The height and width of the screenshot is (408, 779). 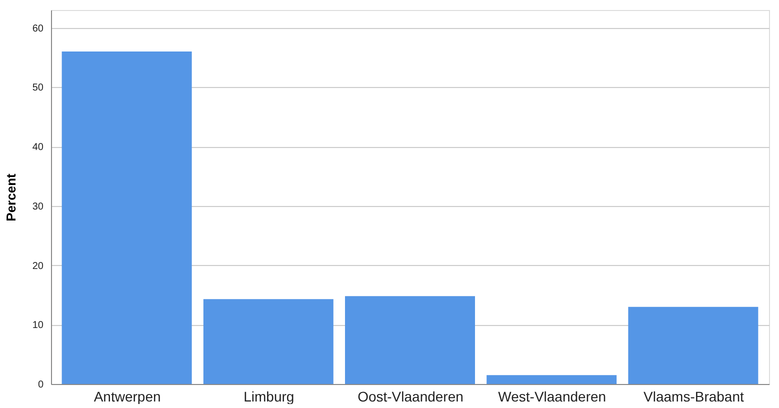 What do you see at coordinates (552, 396) in the screenshot?
I see `x-tick-label: West-Vlaanderen` at bounding box center [552, 396].